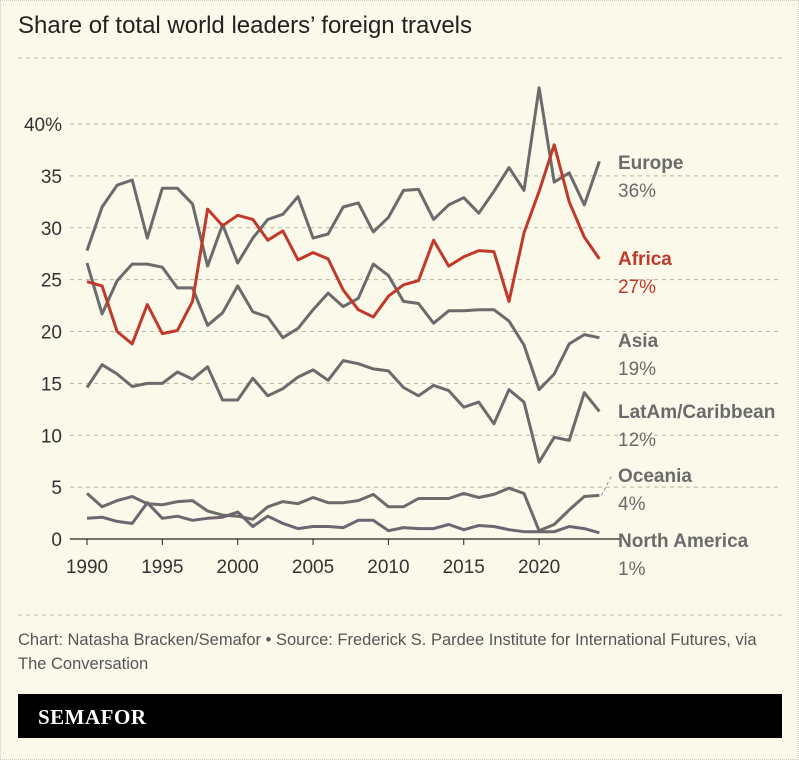 The height and width of the screenshot is (760, 799). I want to click on y-tick-label: 5, so click(56, 488).